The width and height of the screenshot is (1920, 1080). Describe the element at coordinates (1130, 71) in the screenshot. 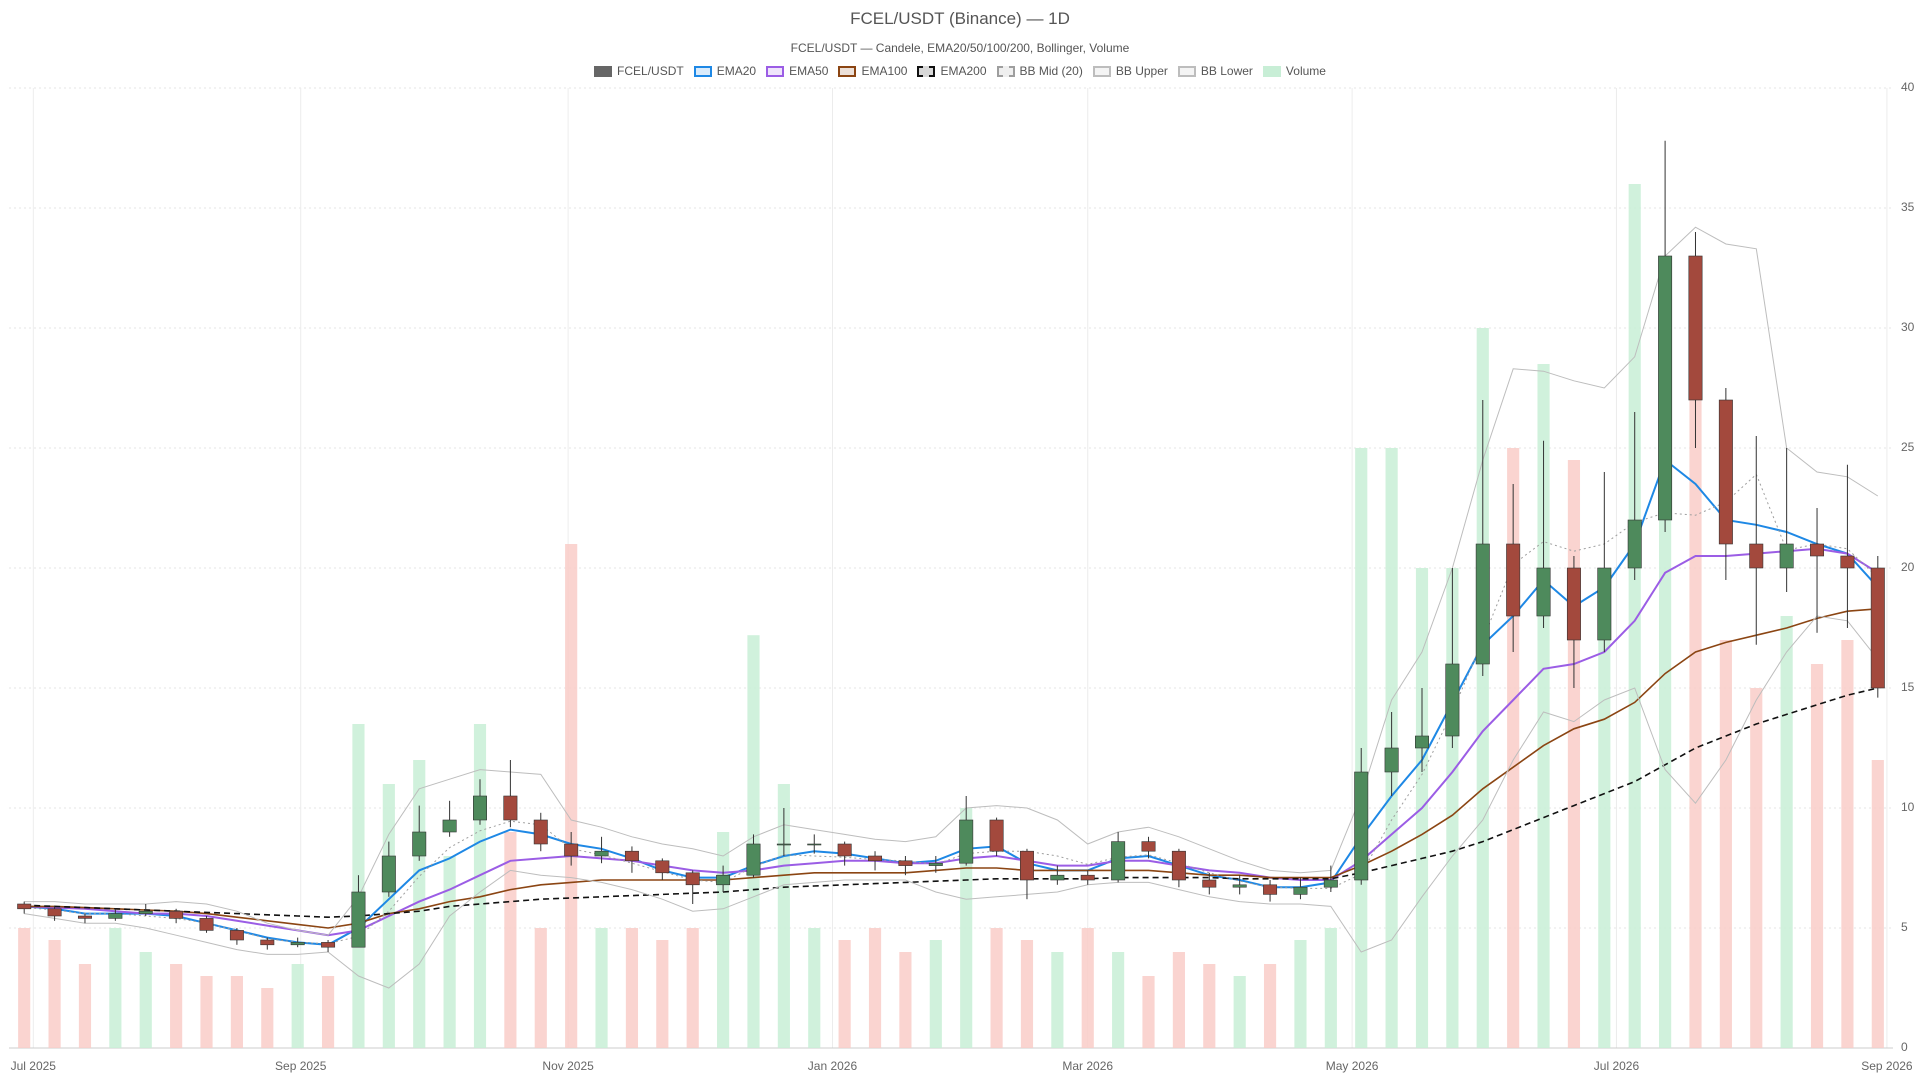

I see `legend-item: BB Upper` at that location.